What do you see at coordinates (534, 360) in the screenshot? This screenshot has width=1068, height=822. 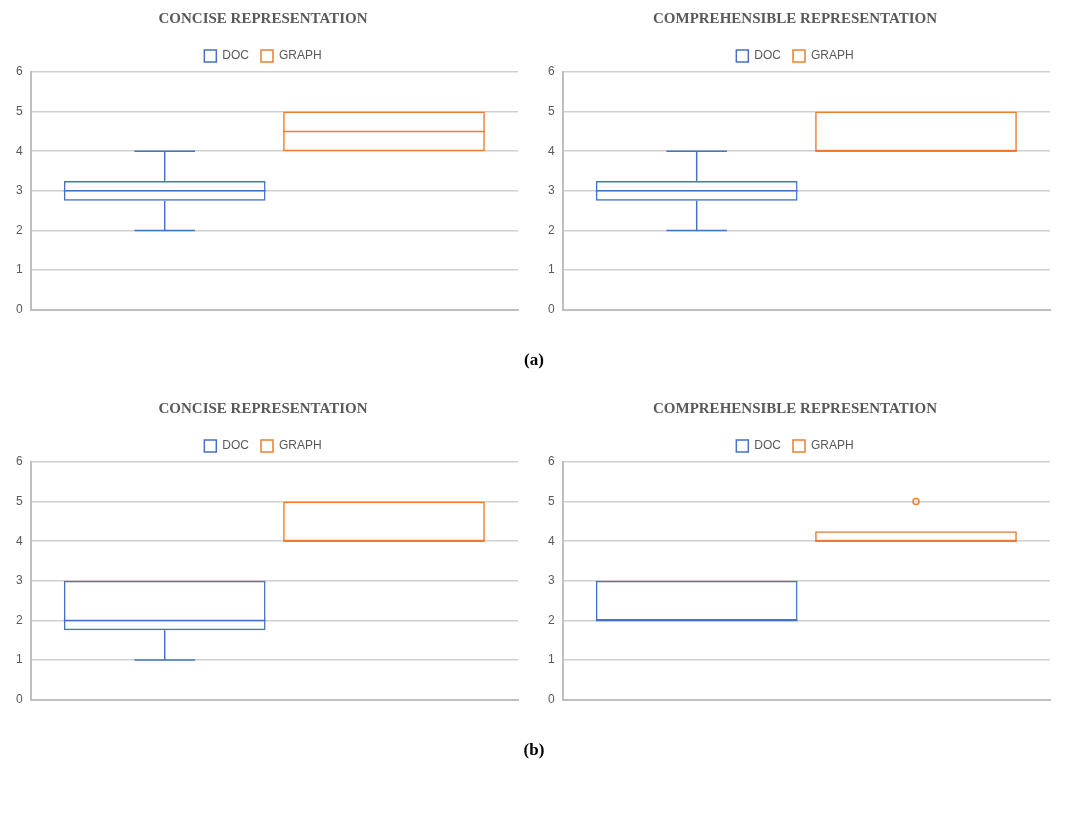 I see `text: (a)` at bounding box center [534, 360].